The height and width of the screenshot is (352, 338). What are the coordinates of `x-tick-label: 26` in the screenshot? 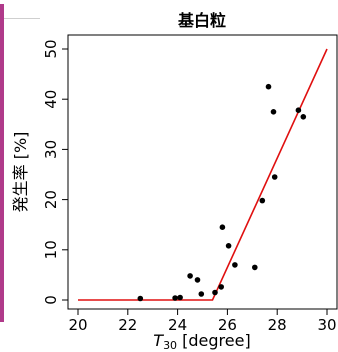 It's located at (227, 325).